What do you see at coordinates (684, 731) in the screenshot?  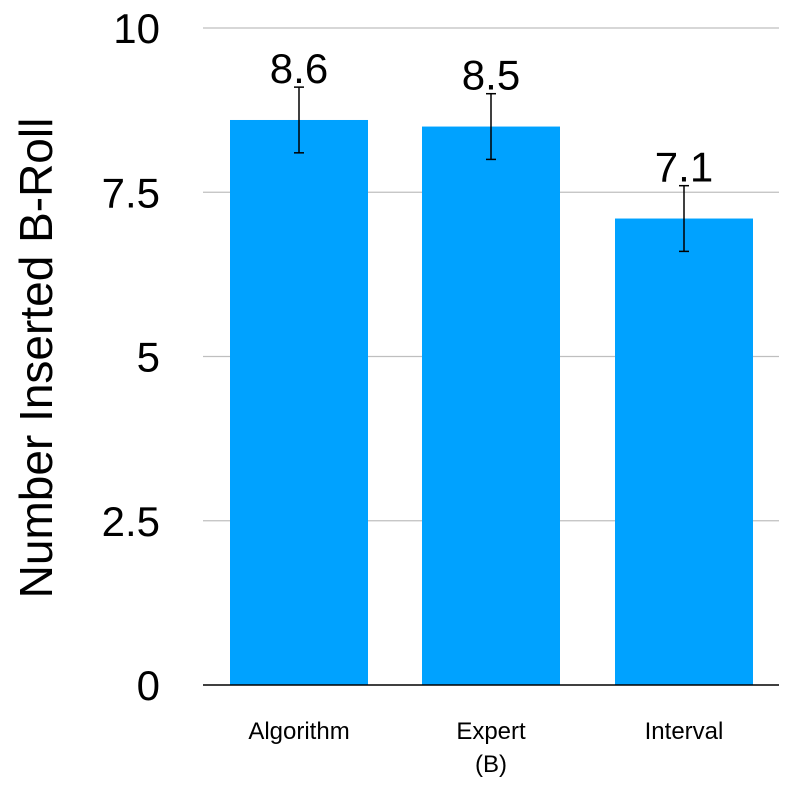 I see `x-category-label: Interval` at bounding box center [684, 731].